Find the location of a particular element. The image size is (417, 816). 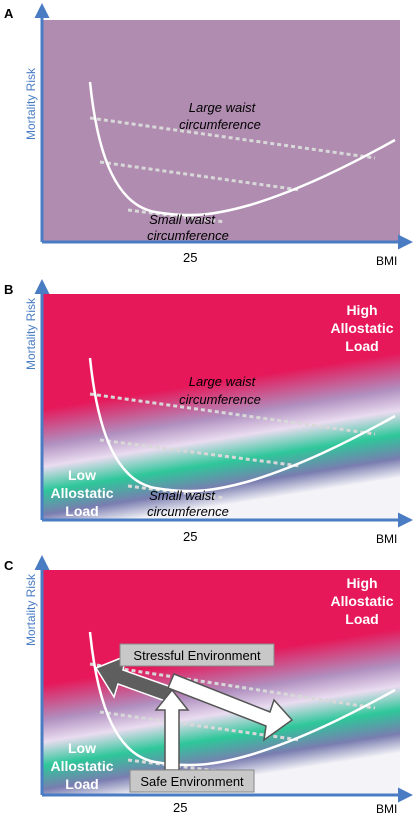

panel-a-large-waist-line1: Large waist is located at coordinates (223, 107).